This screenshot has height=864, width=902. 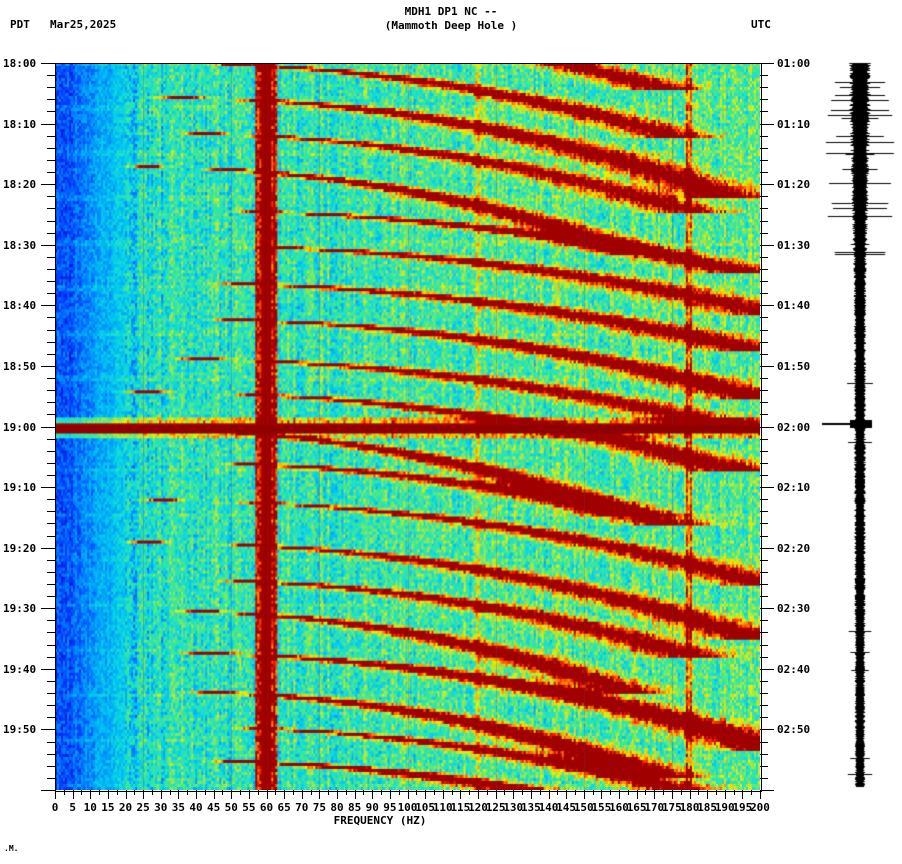 I want to click on time-label-pdt: 19:30, so click(x=20, y=609).